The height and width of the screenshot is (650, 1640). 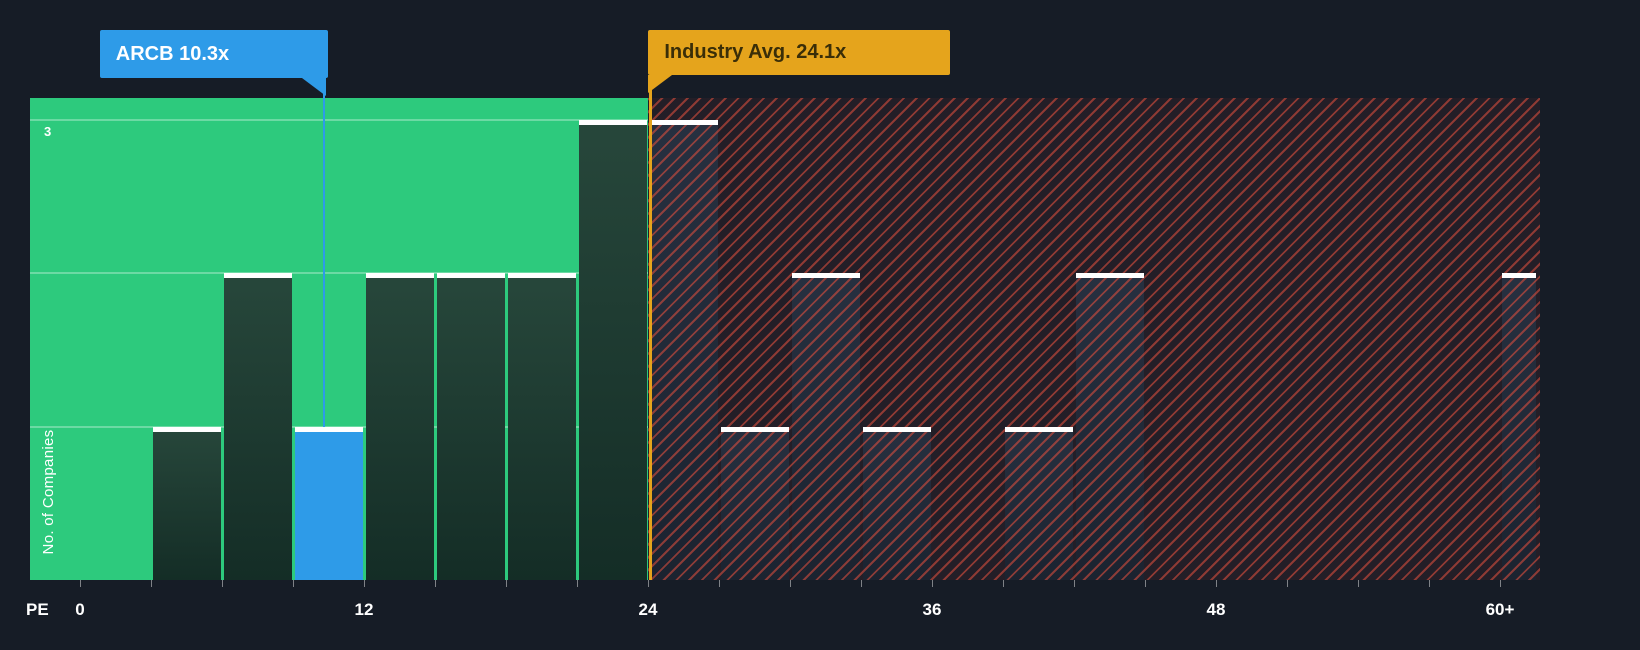 I want to click on x-axis-label: 60+, so click(x=1500, y=609).